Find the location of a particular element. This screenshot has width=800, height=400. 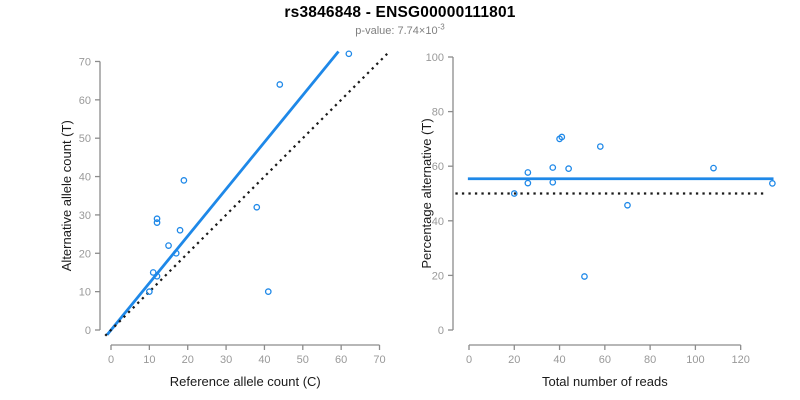

y-tick-label: 50 is located at coordinates (85, 139).